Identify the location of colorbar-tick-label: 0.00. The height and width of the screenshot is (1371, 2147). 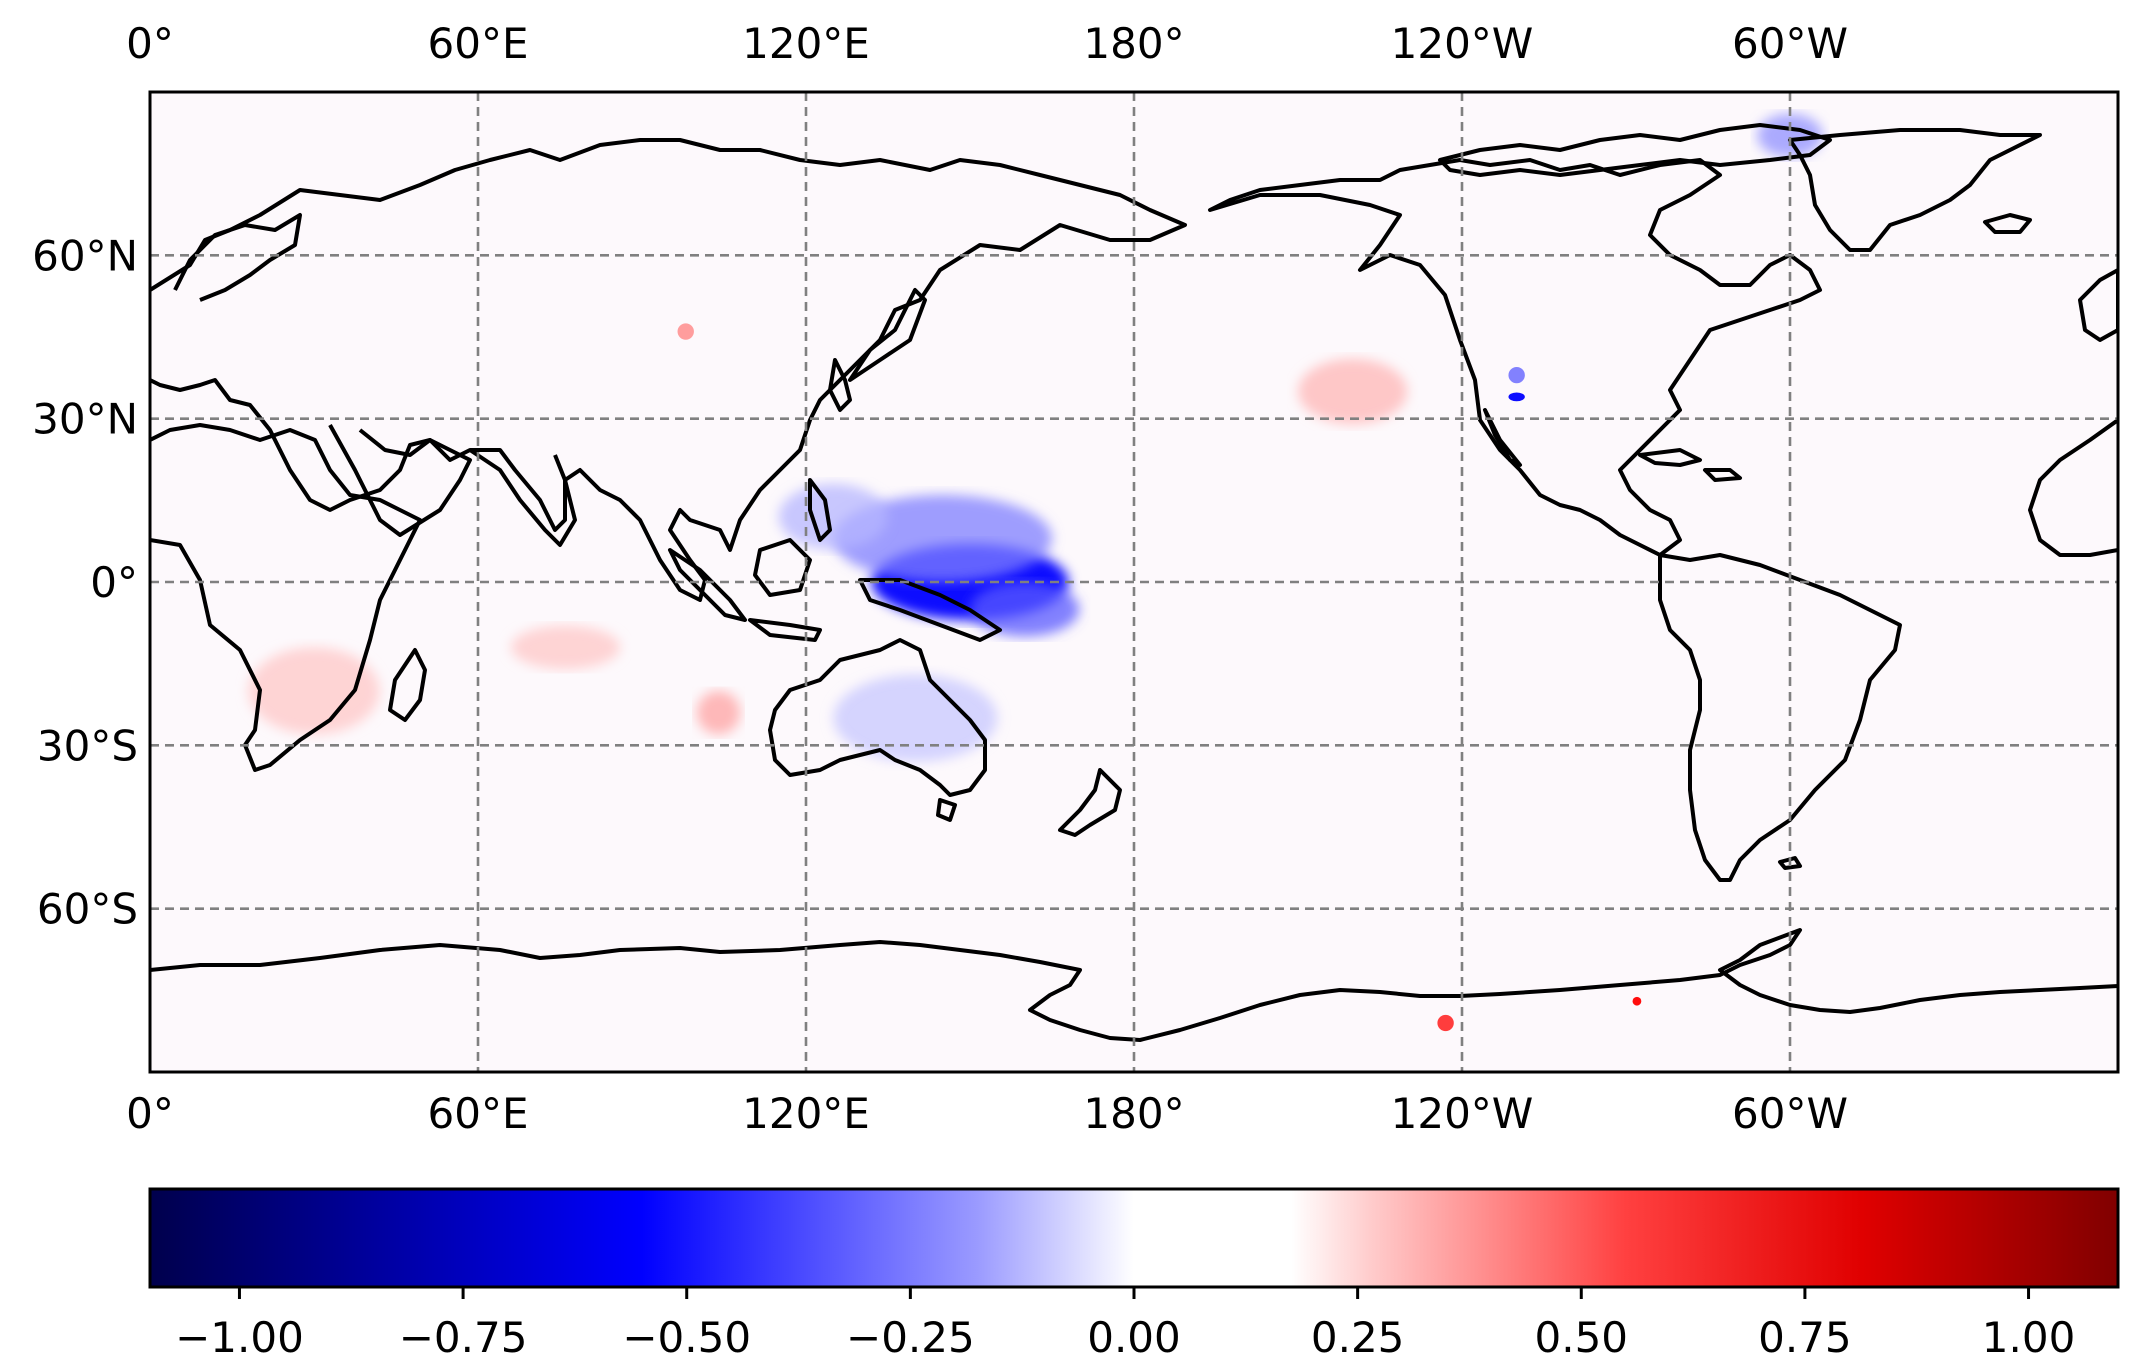
(1134, 1337).